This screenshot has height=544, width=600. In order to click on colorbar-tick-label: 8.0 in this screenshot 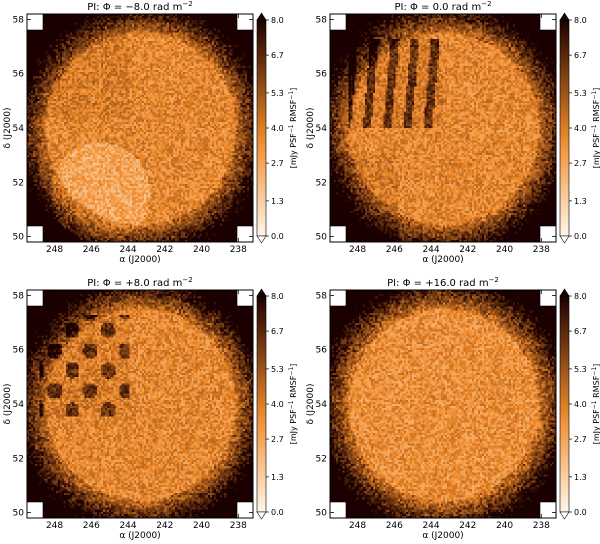, I will do `click(277, 20)`.